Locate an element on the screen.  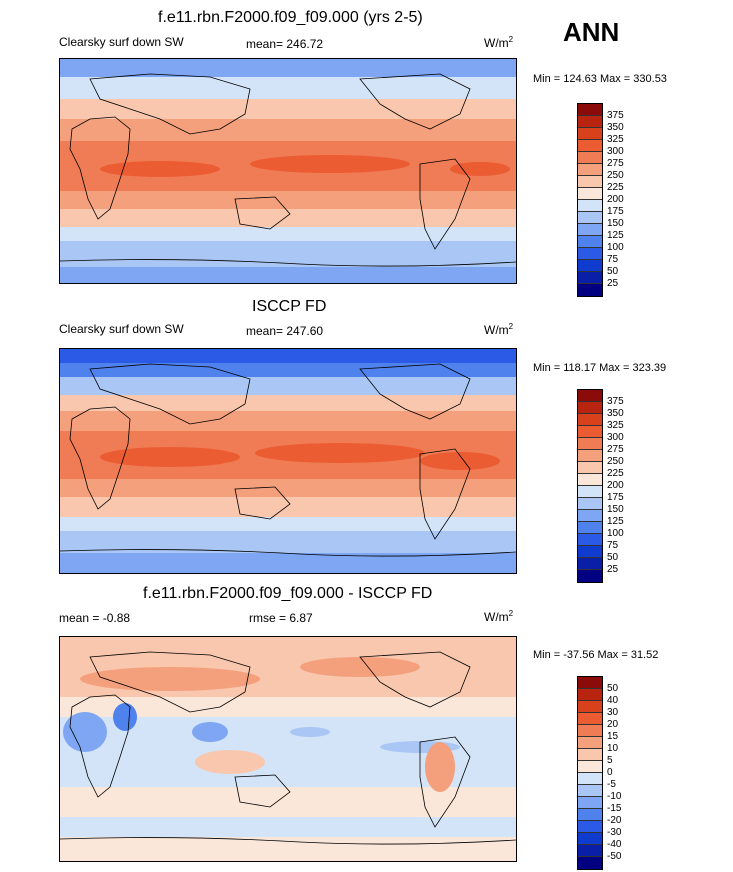
panel-3-title: f.e11.rbn.F2000.f09_f09.000 - ISCCP FD is located at coordinates (288, 593).